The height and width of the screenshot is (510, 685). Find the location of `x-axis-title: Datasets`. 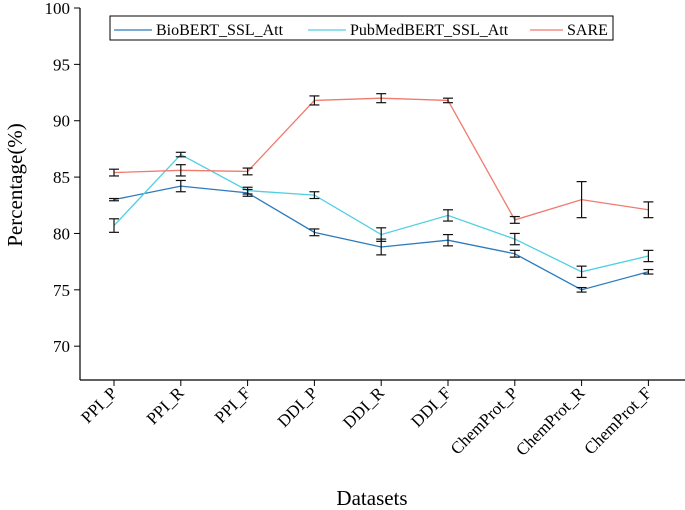

x-axis-title: Datasets is located at coordinates (371, 498).